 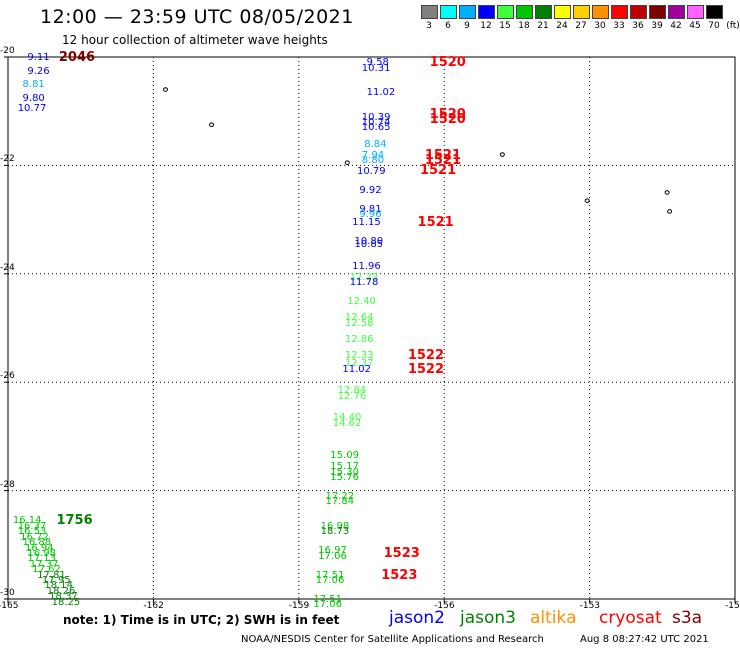 I want to click on wave-height-reading: 10.80, so click(x=369, y=242).